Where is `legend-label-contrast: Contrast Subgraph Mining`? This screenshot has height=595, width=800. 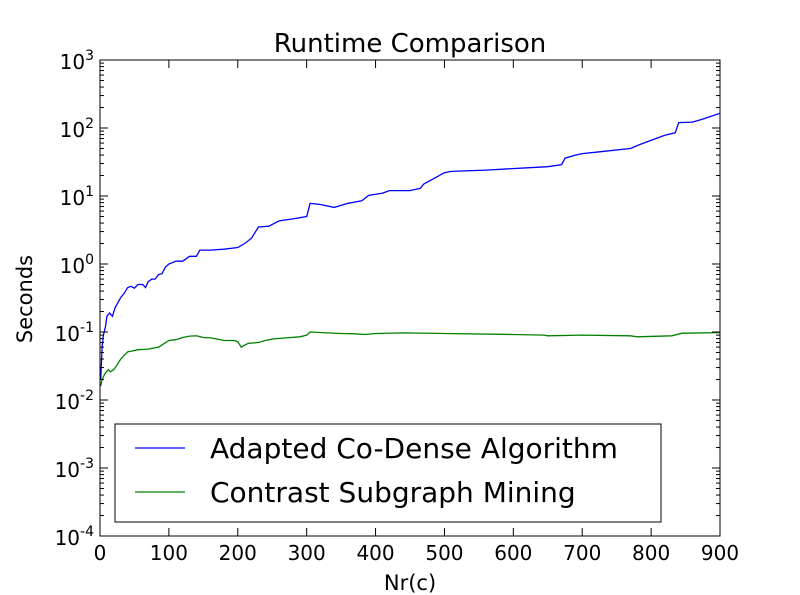
legend-label-contrast: Contrast Subgraph Mining is located at coordinates (393, 492).